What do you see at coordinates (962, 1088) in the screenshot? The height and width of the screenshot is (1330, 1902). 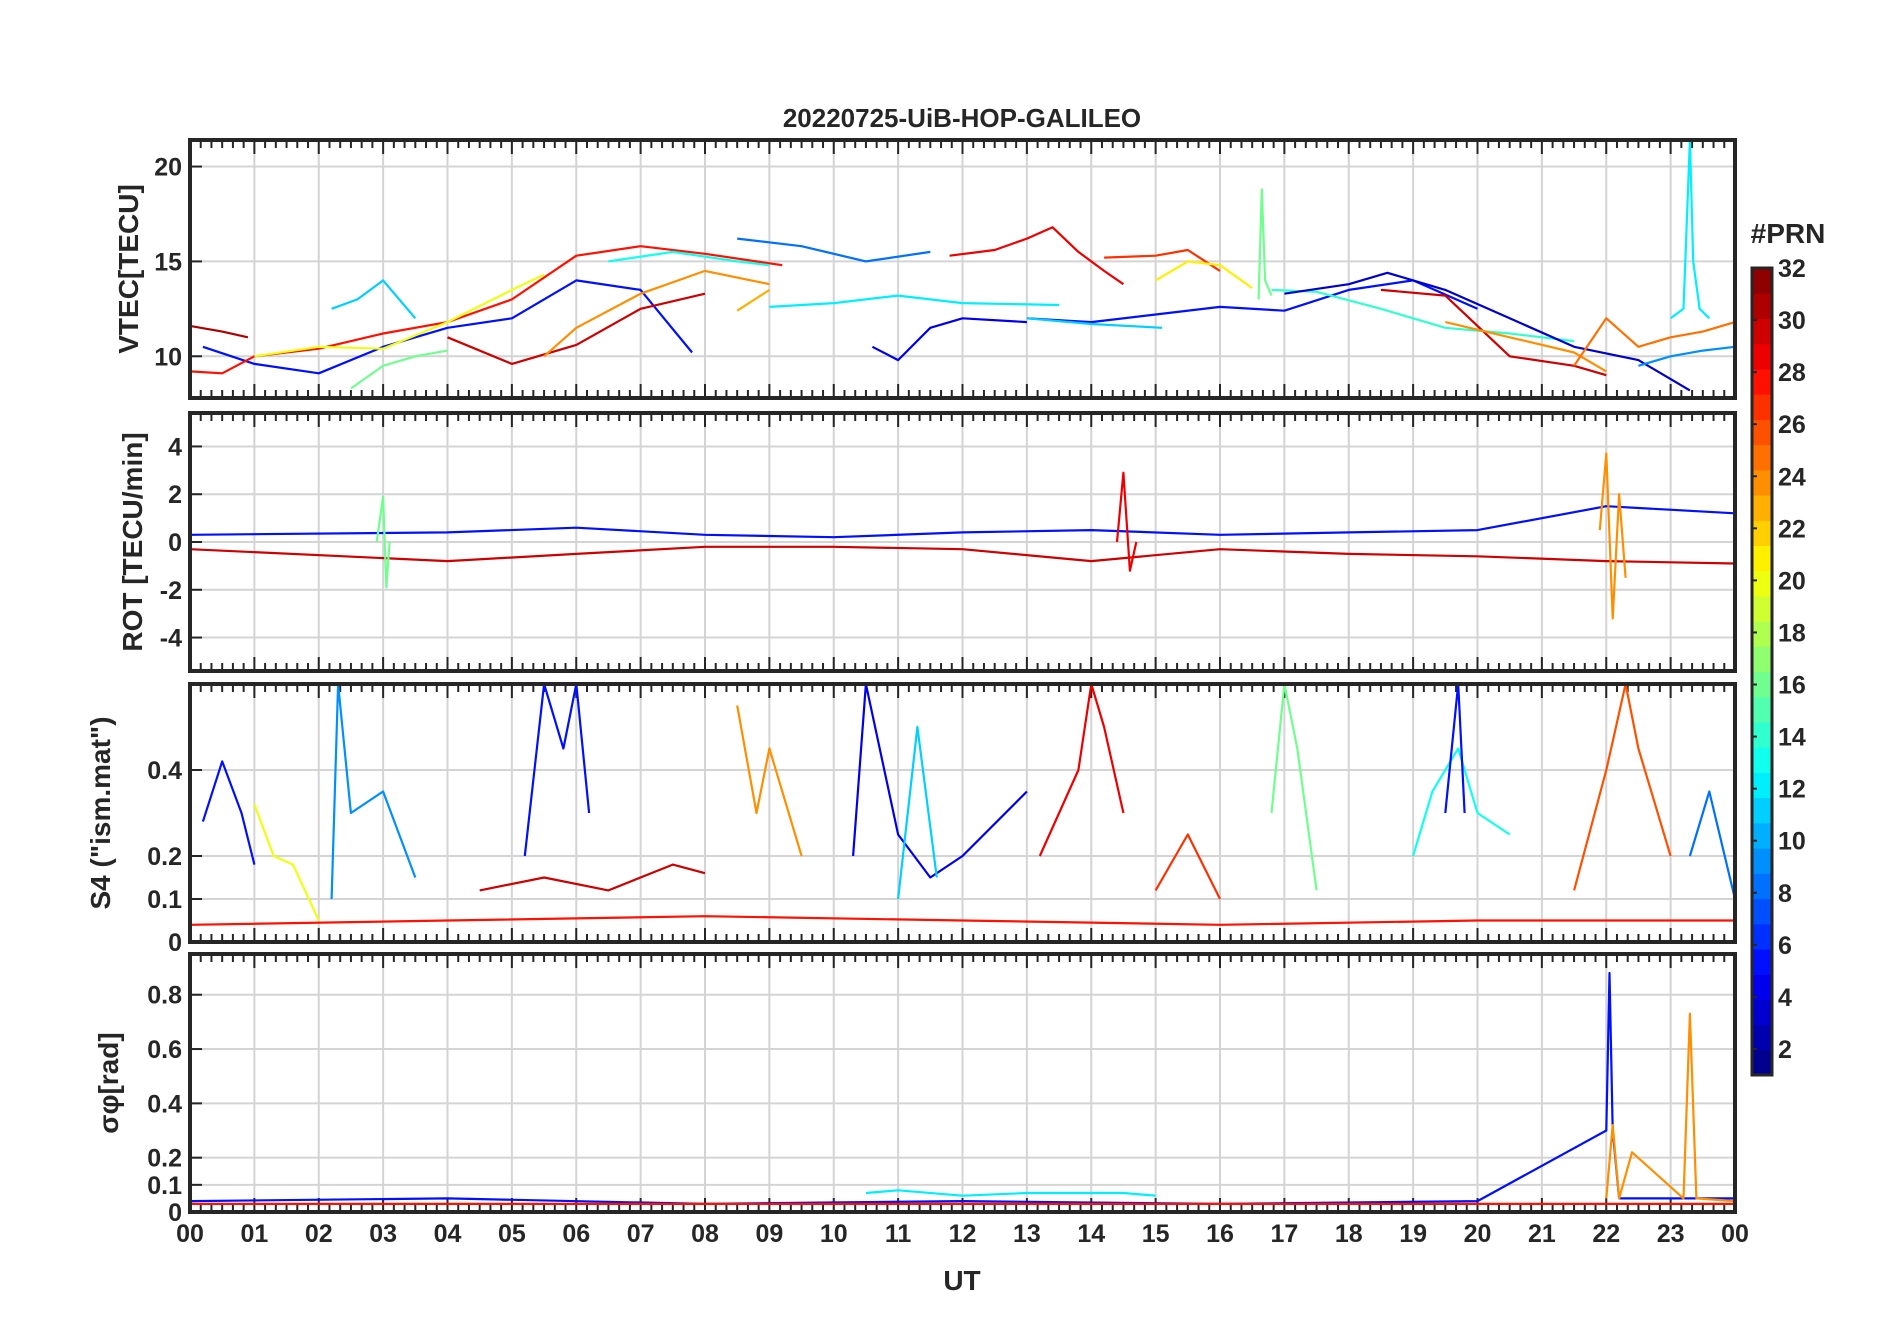 I see `panel-sigma-series` at bounding box center [962, 1088].